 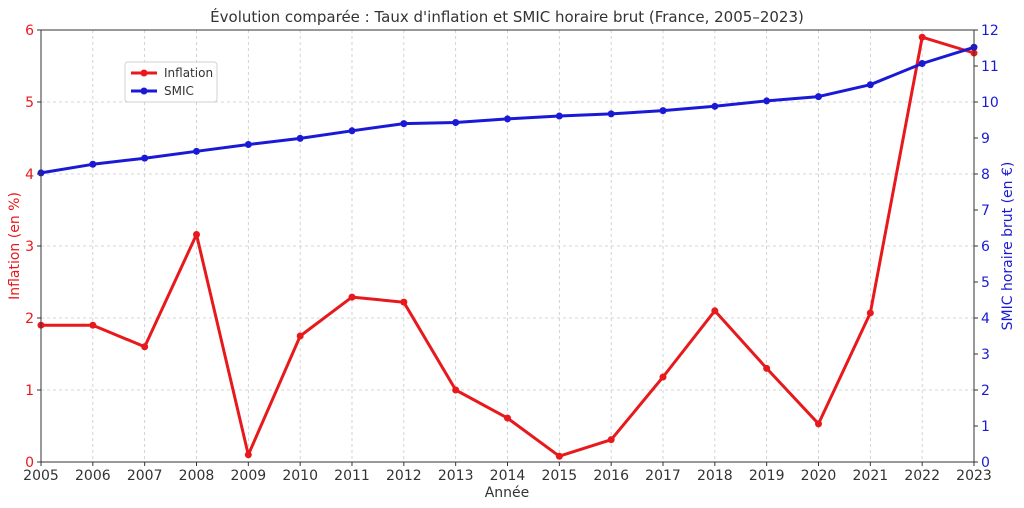 I want to click on x-tick-label: 2005, so click(x=41, y=476).